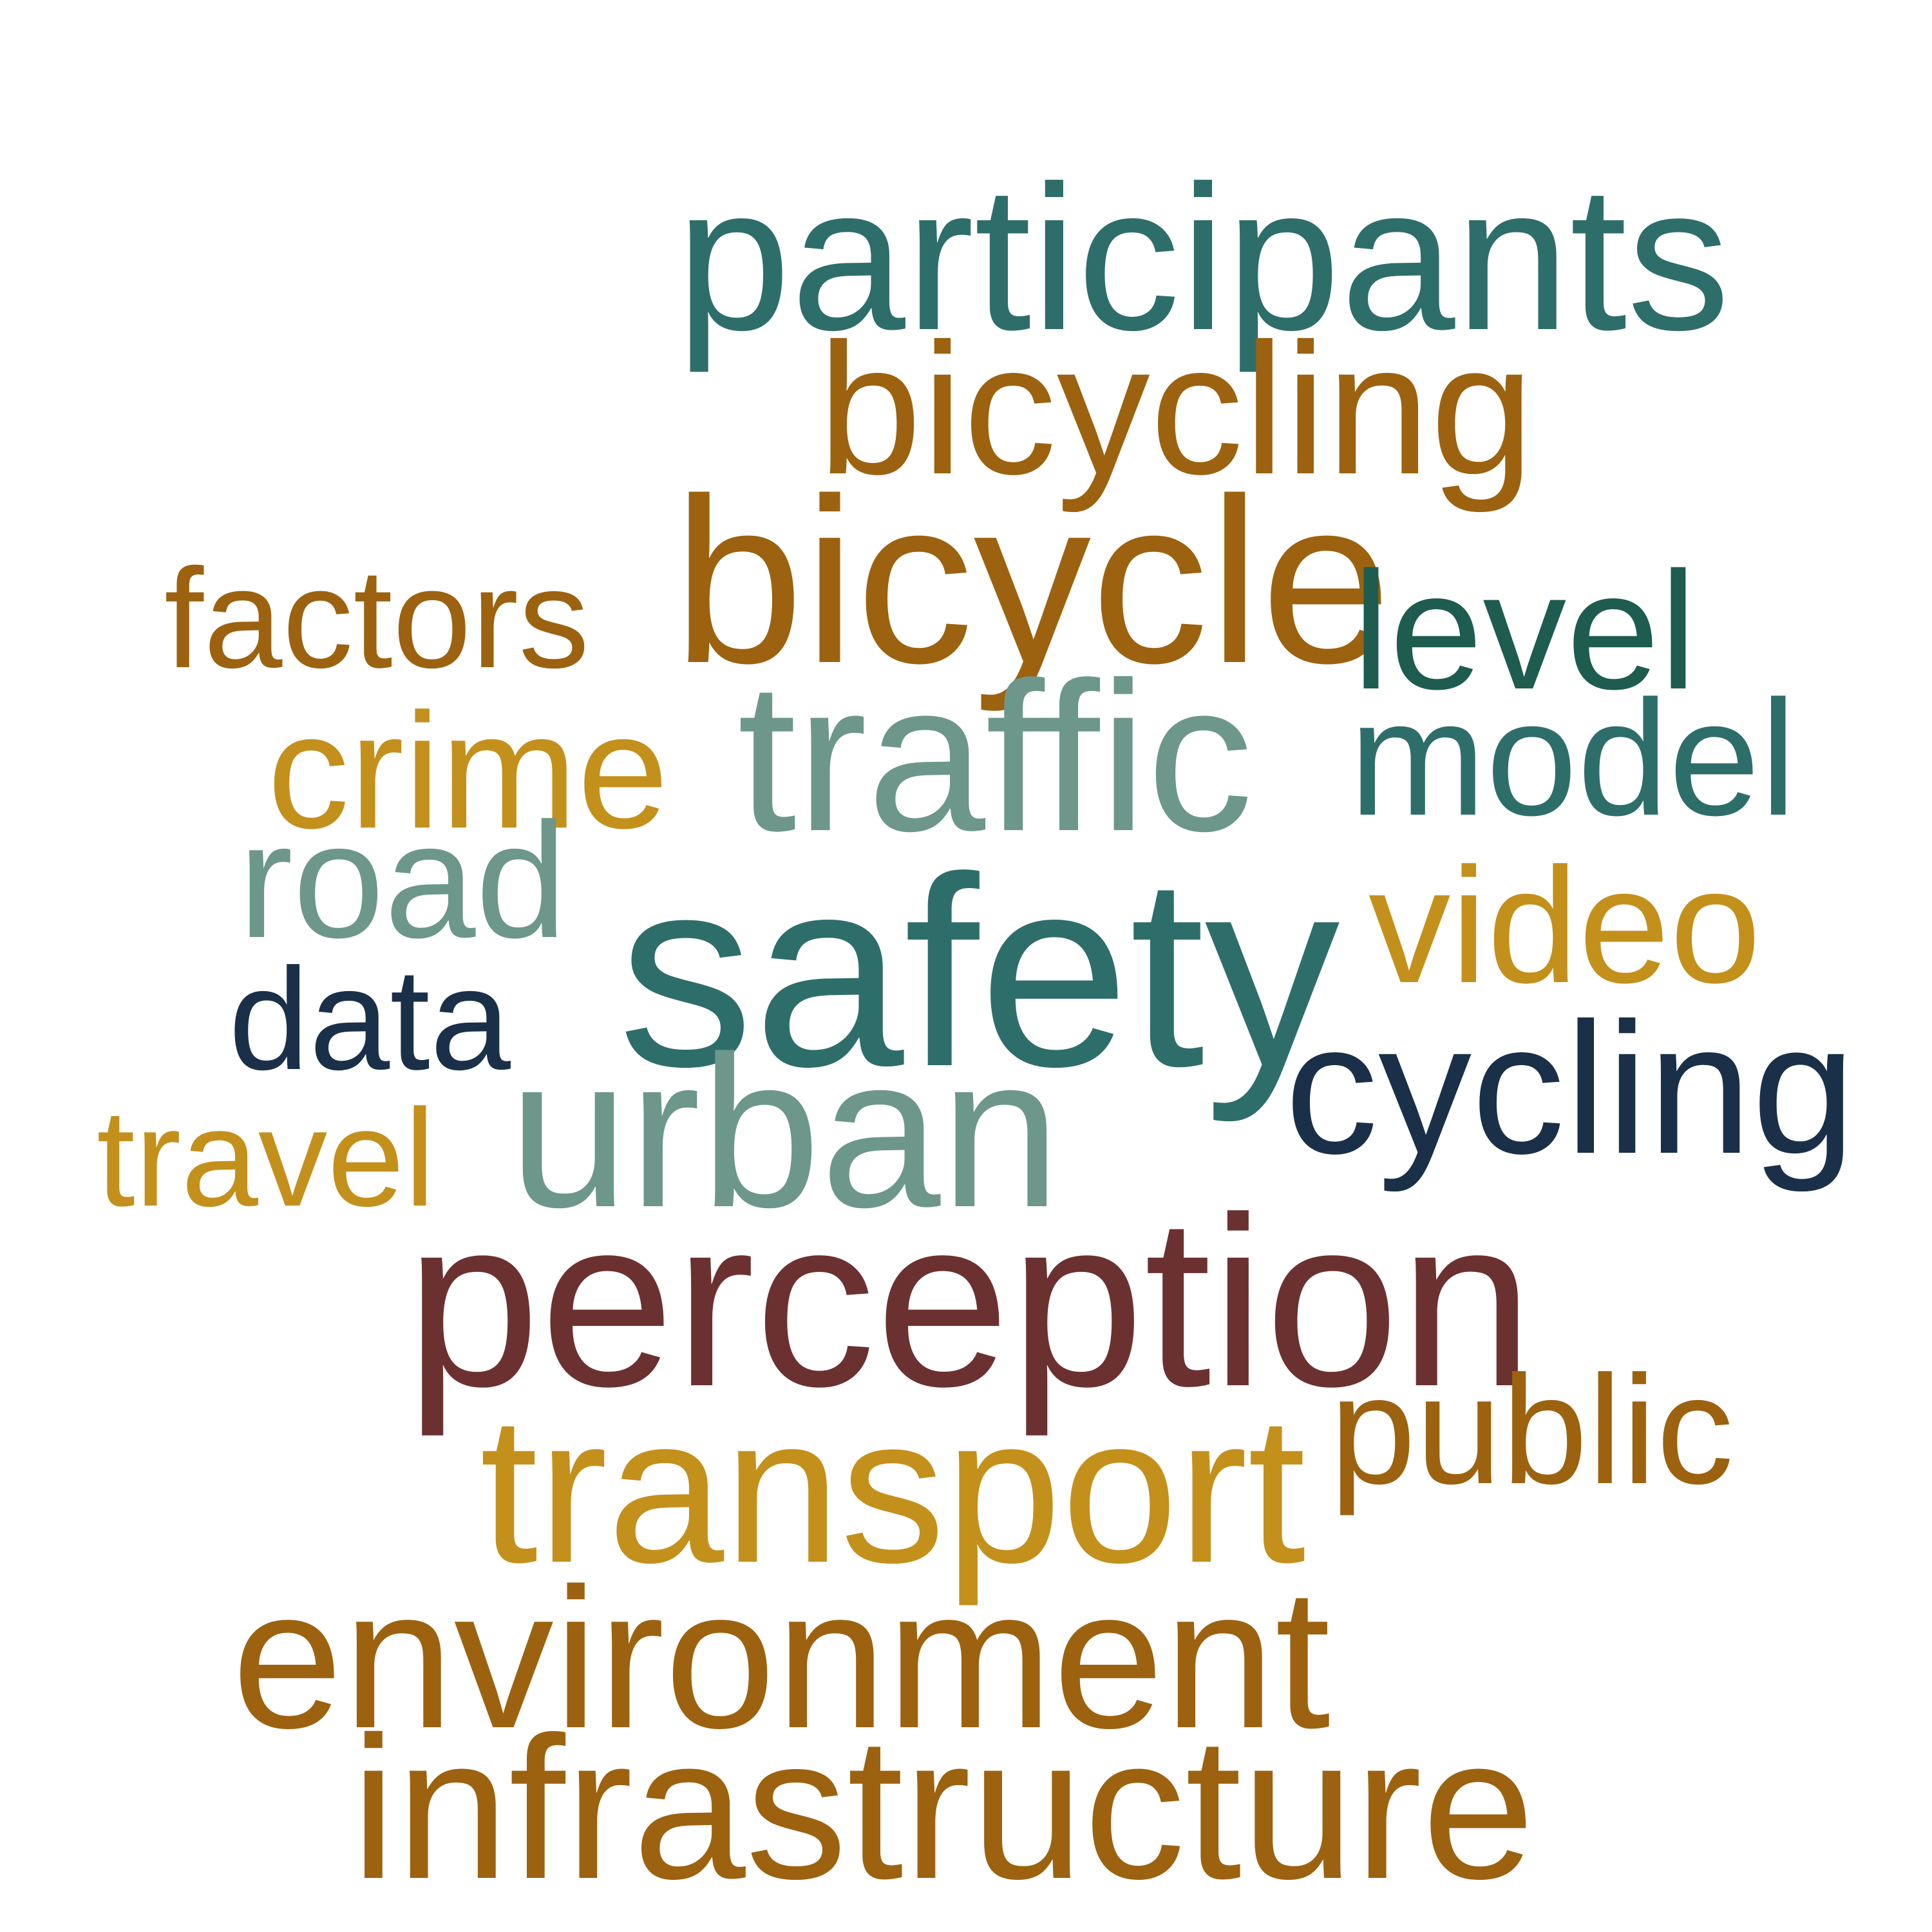  I want to click on word-transport: transport, so click(893, 1489).